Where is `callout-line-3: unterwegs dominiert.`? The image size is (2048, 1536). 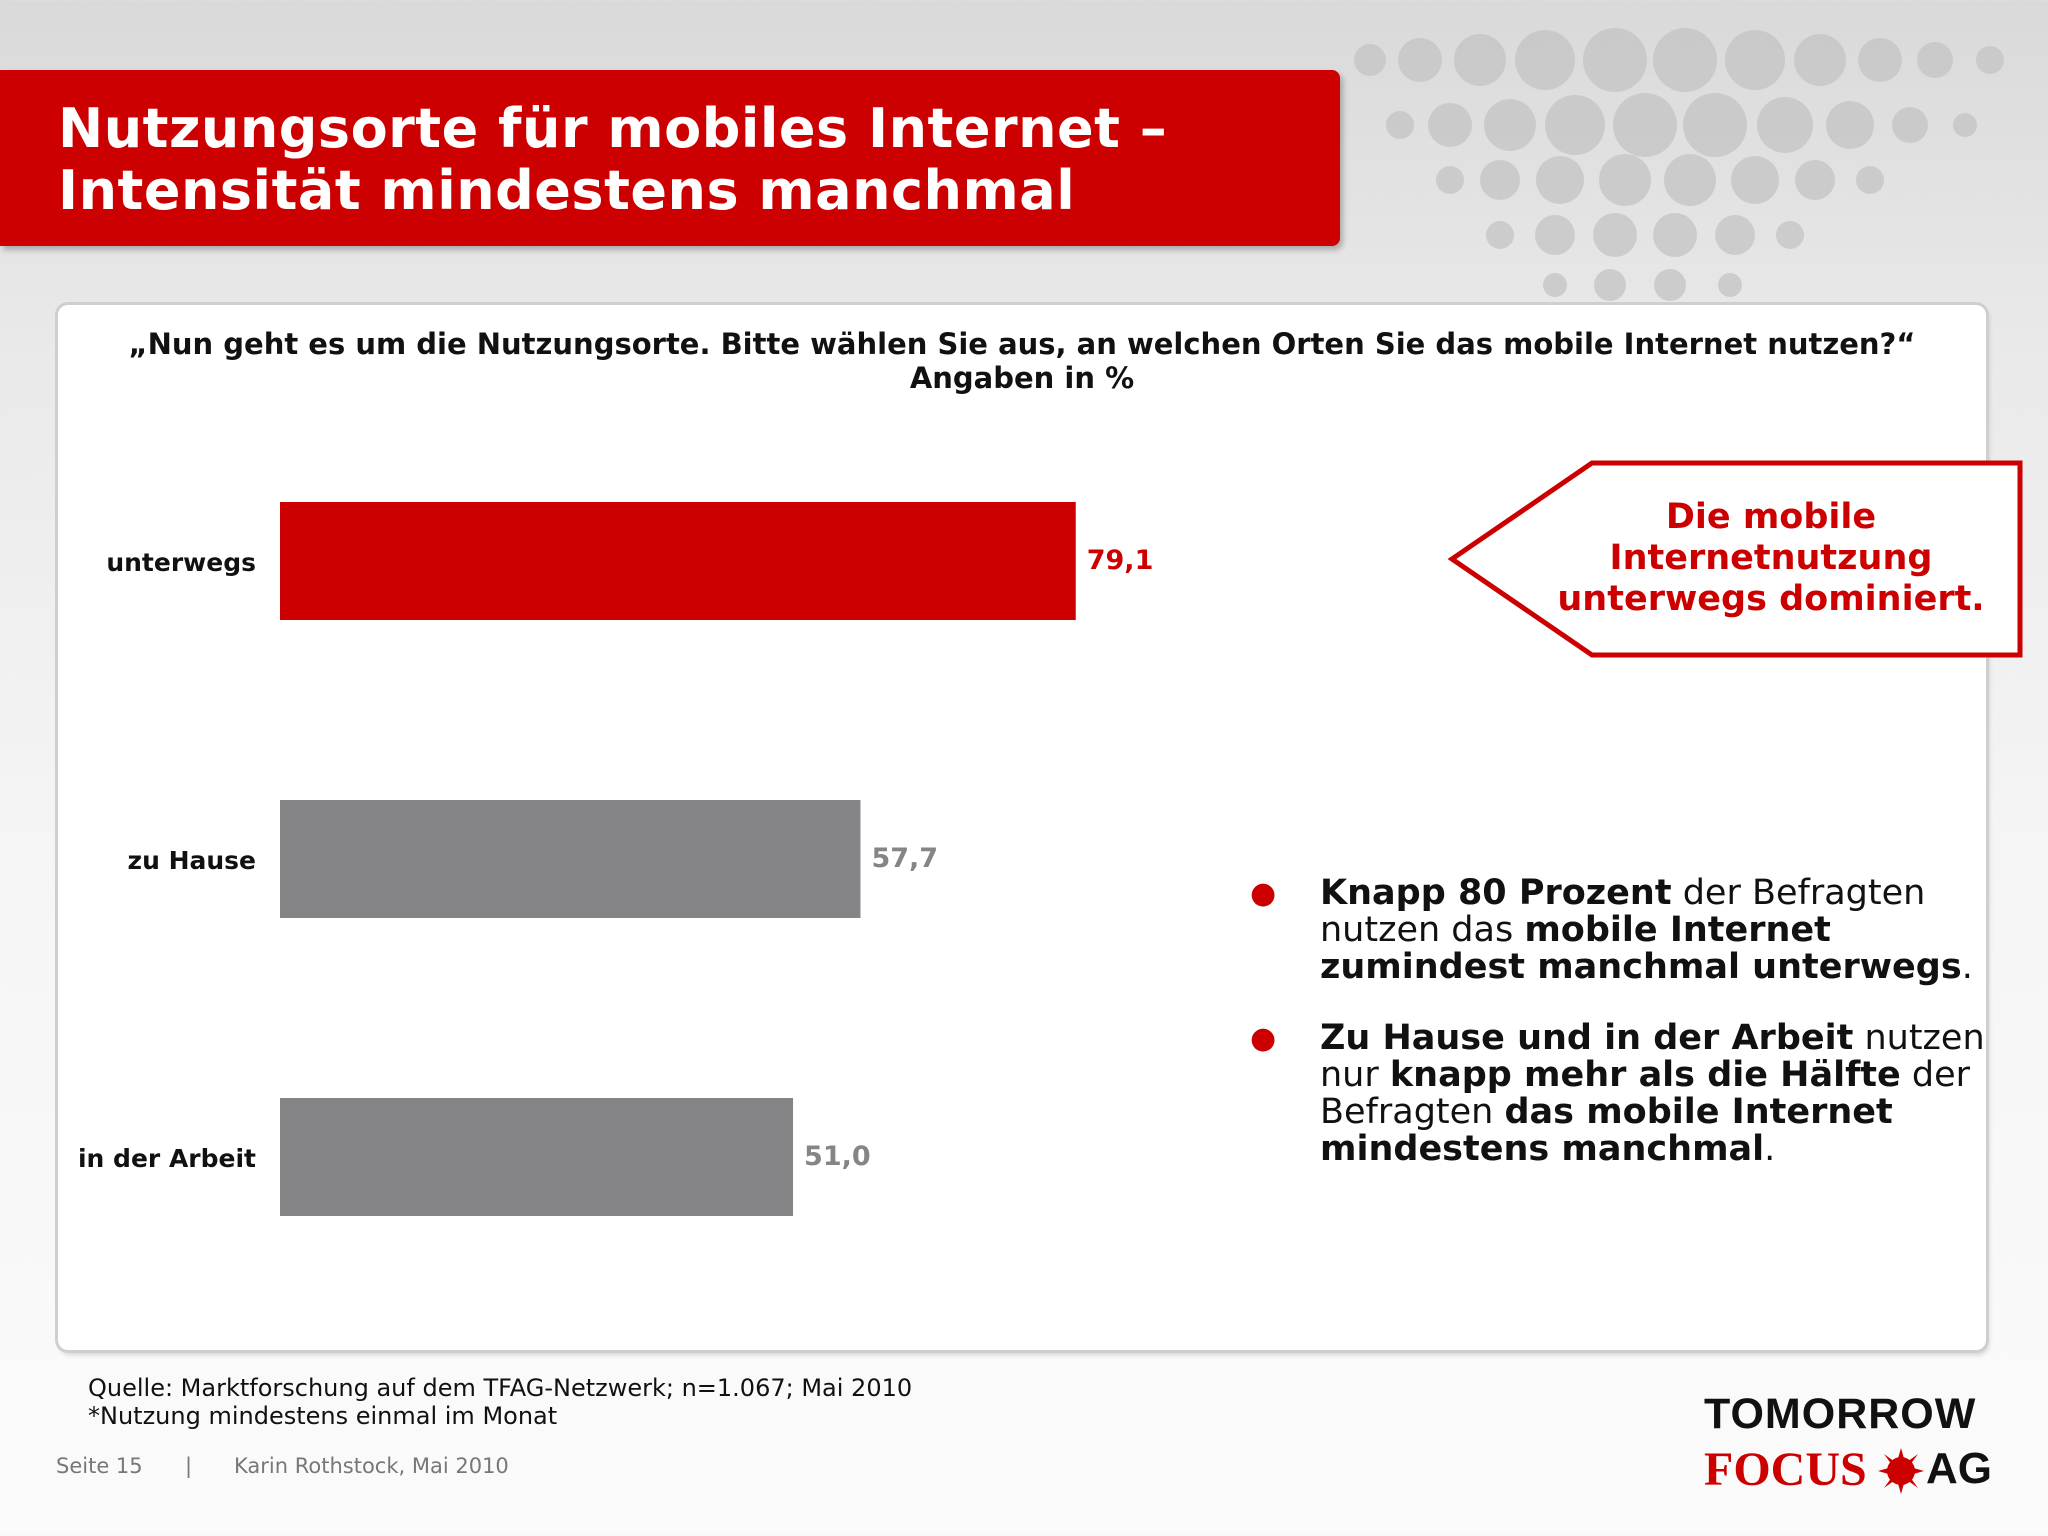 callout-line-3: unterwegs dominiert. is located at coordinates (1771, 599).